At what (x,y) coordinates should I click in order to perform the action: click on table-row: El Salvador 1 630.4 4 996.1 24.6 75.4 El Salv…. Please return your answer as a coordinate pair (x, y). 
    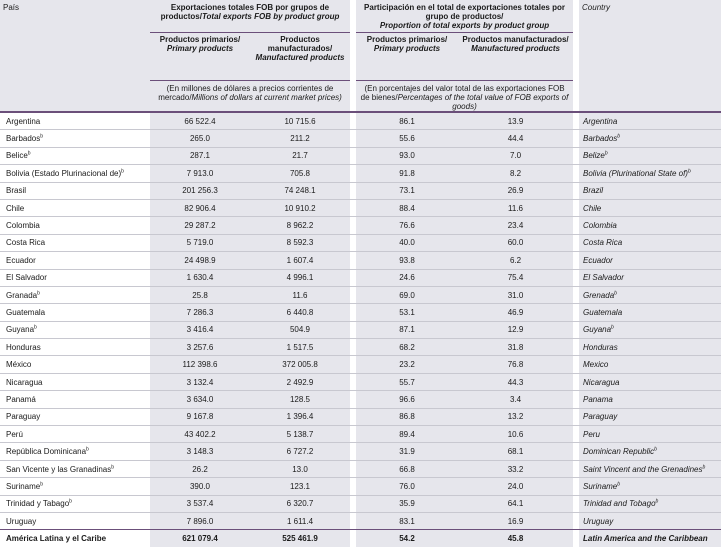
    Looking at the image, I should click on (360, 277).